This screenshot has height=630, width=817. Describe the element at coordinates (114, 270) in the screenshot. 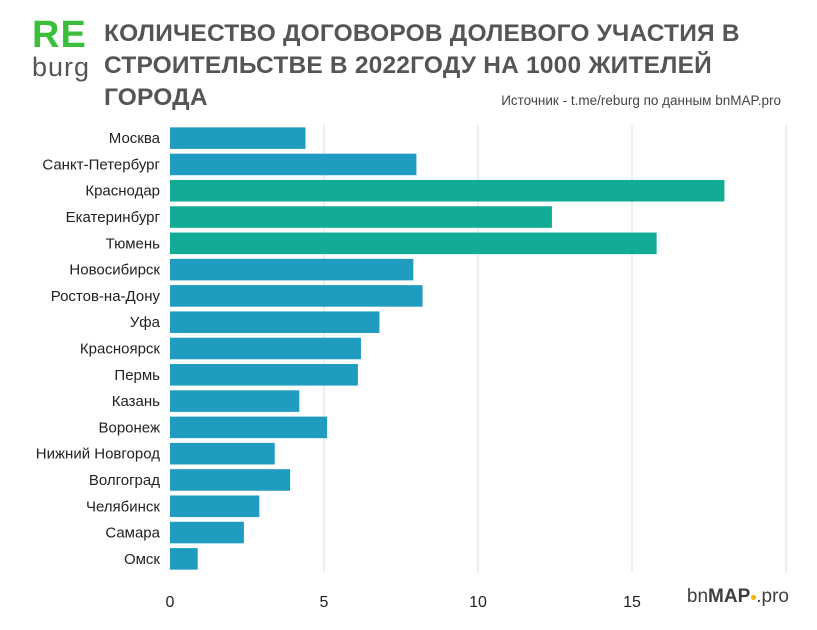

I see `category-label: Новосибирск` at that location.